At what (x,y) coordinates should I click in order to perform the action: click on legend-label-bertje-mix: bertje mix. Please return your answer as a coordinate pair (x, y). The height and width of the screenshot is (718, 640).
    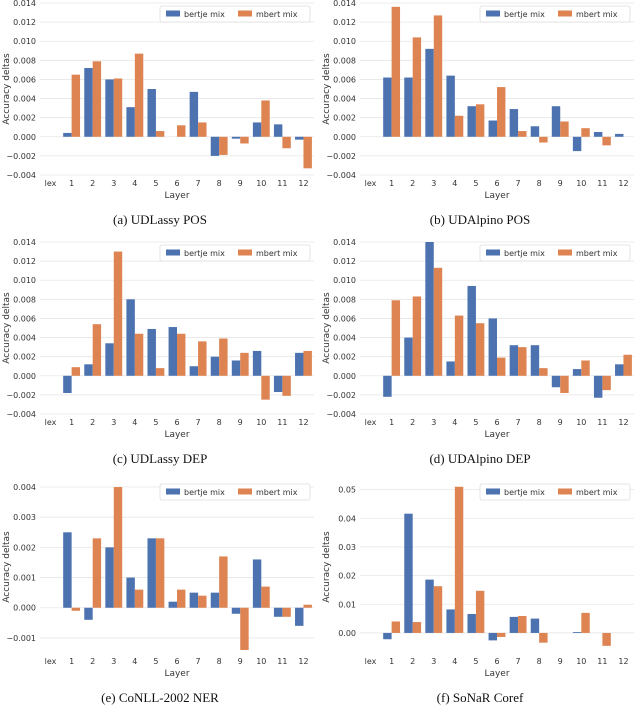
    Looking at the image, I should click on (204, 492).